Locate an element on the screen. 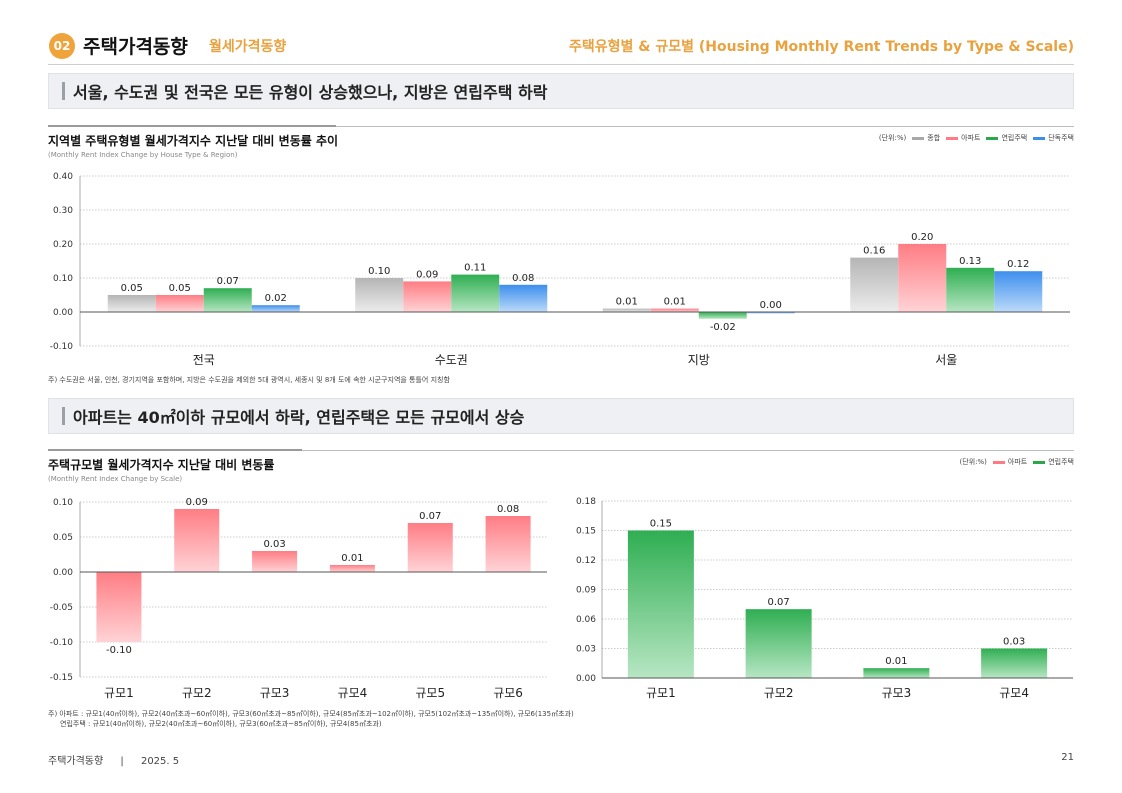 The width and height of the screenshot is (1122, 793). legend-item-total: 종합 is located at coordinates (926, 138).